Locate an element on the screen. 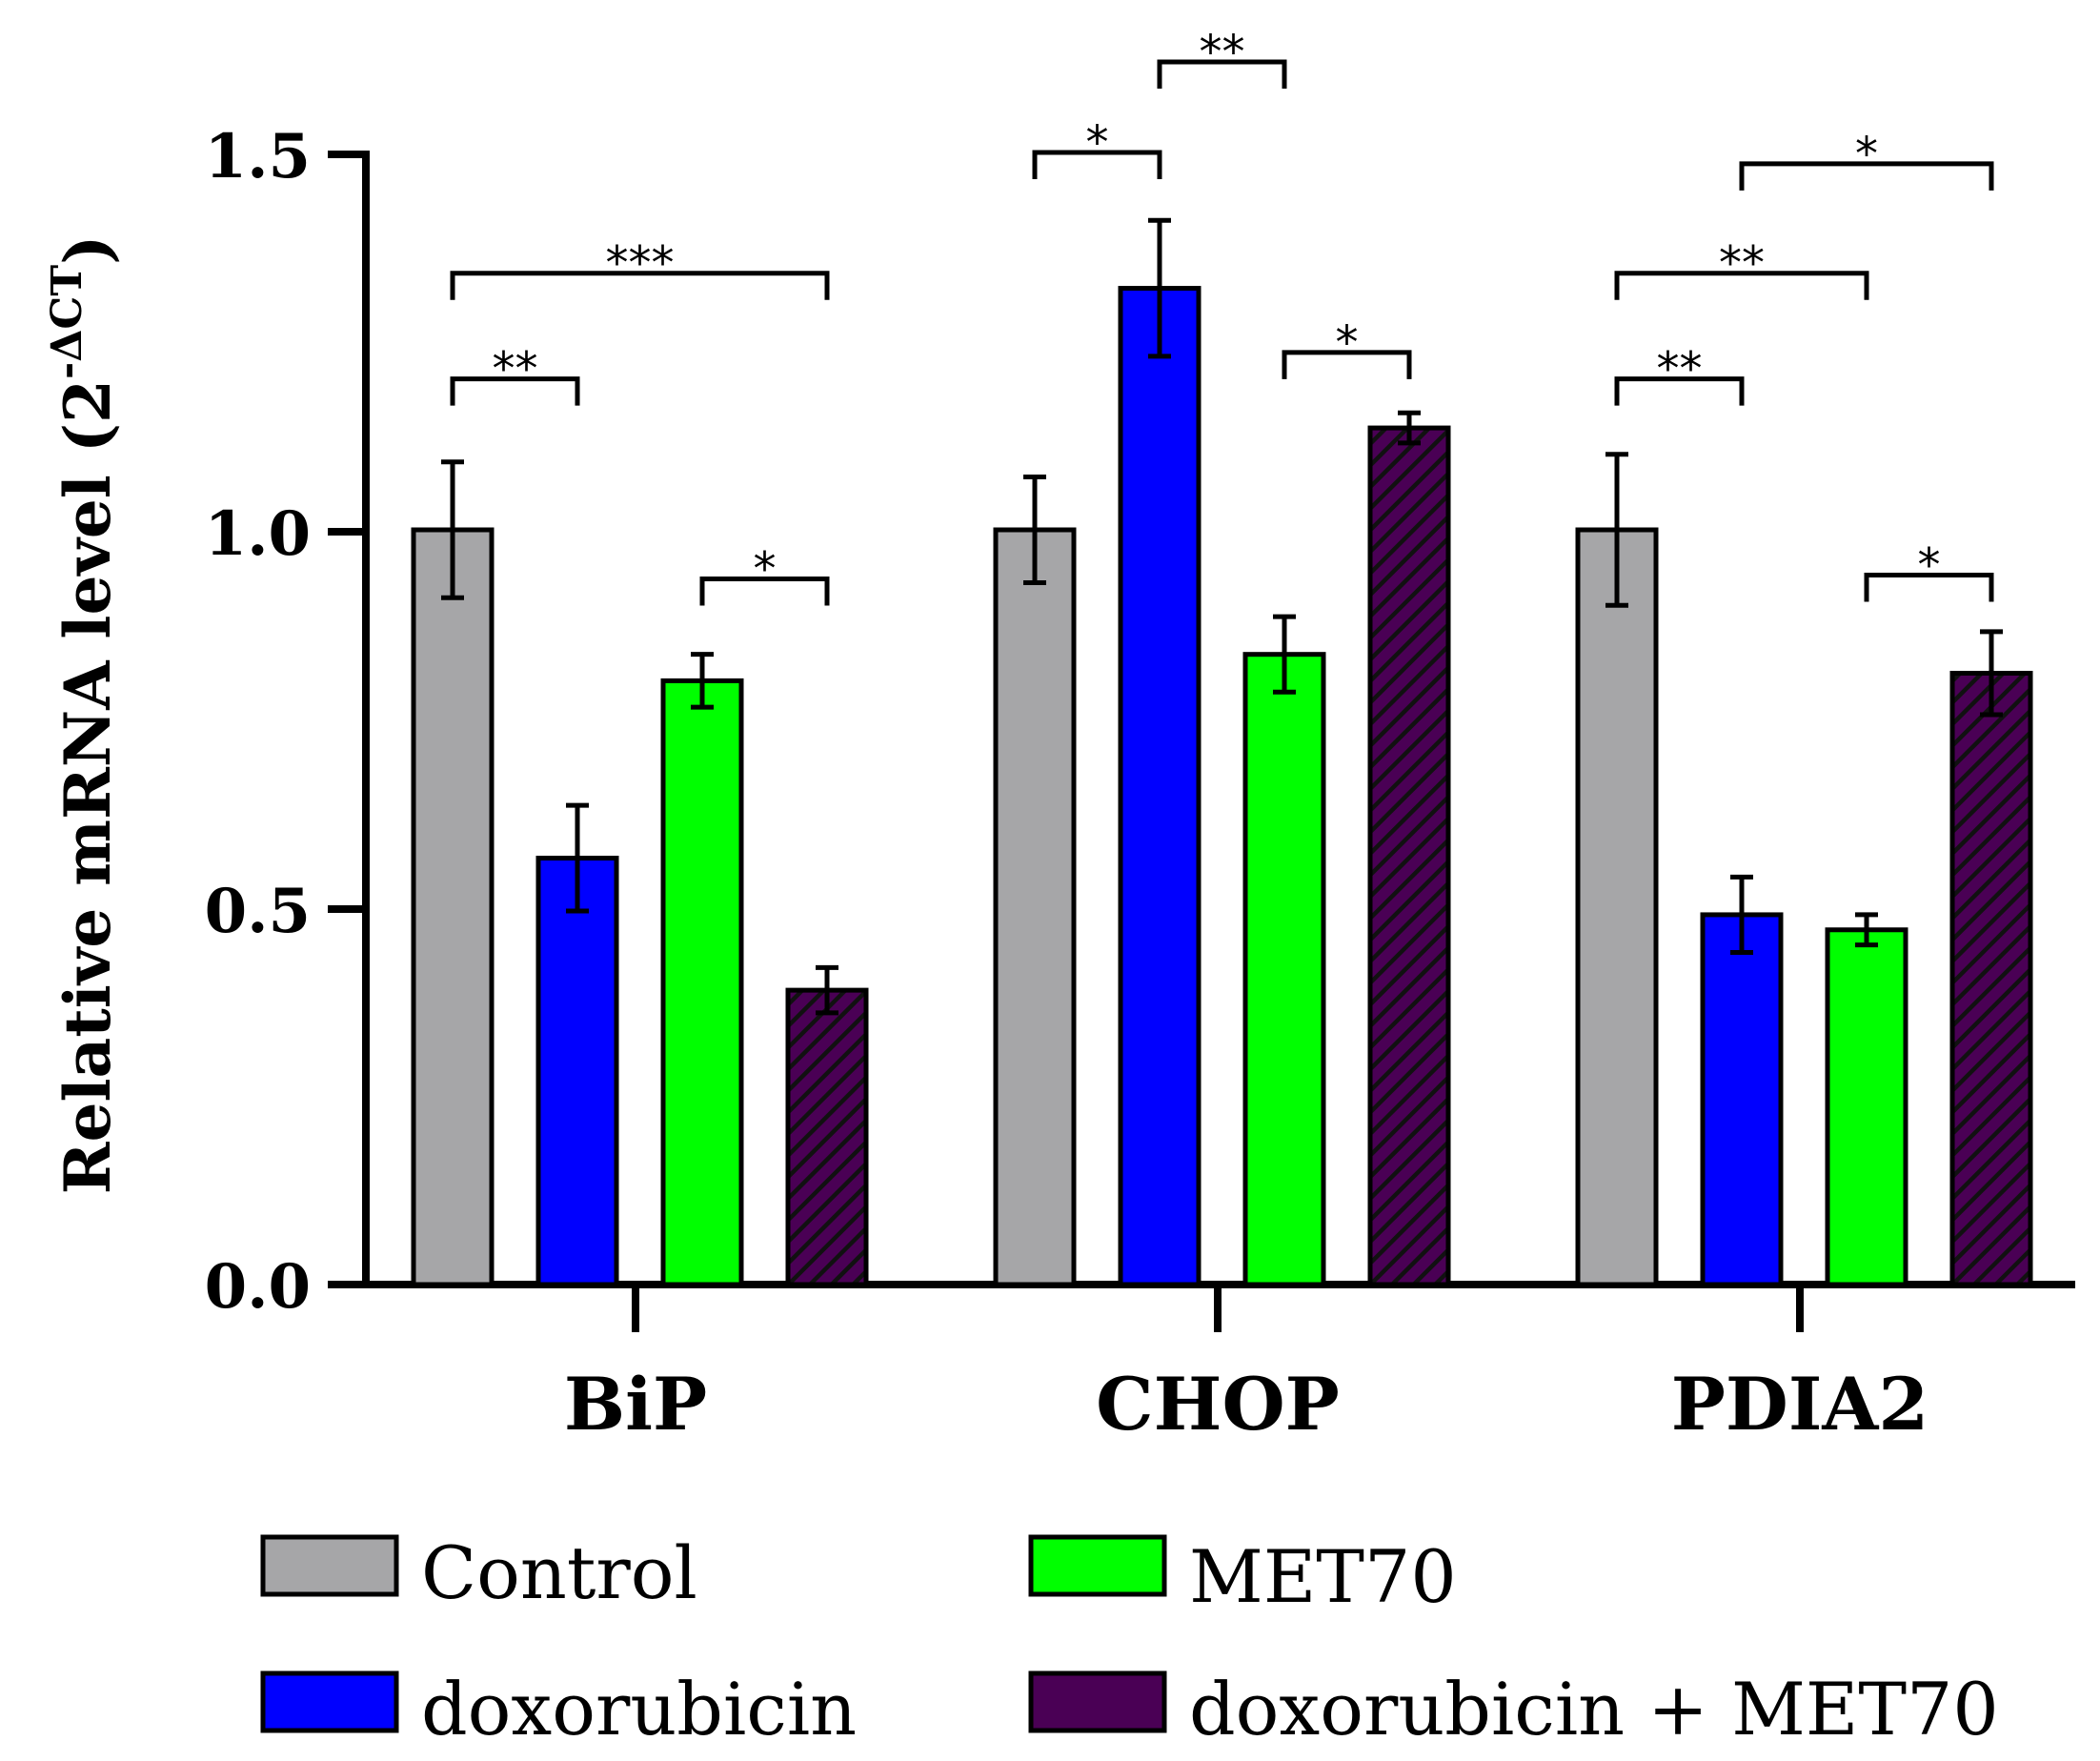  y-axis-label-main: Relative mRNA level (2 is located at coordinates (87, 786).